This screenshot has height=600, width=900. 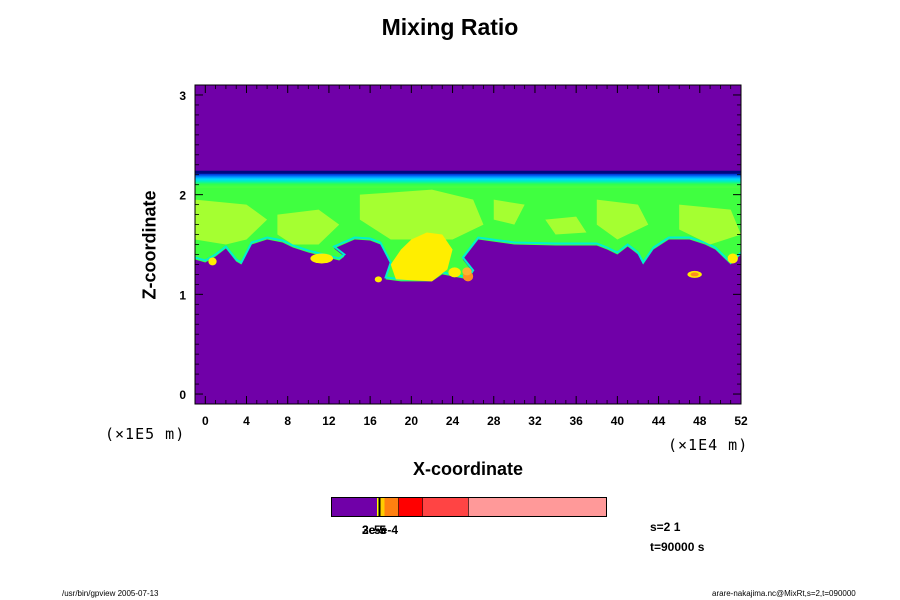 I want to click on footer-left: /usr/bin/gpview 2005-07-13, so click(x=110, y=593).